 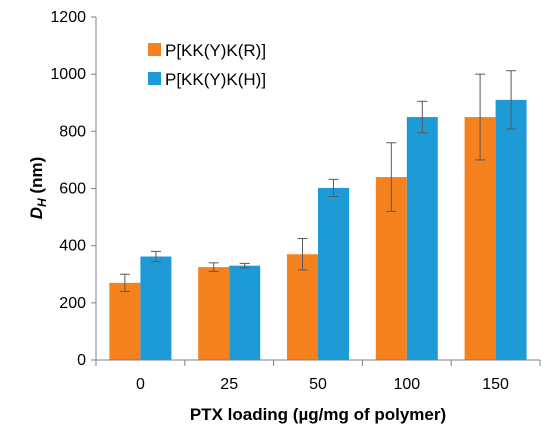 I want to click on y-ticks-group: 0 200 400 600 800 1000 1200, so click(x=73, y=189).